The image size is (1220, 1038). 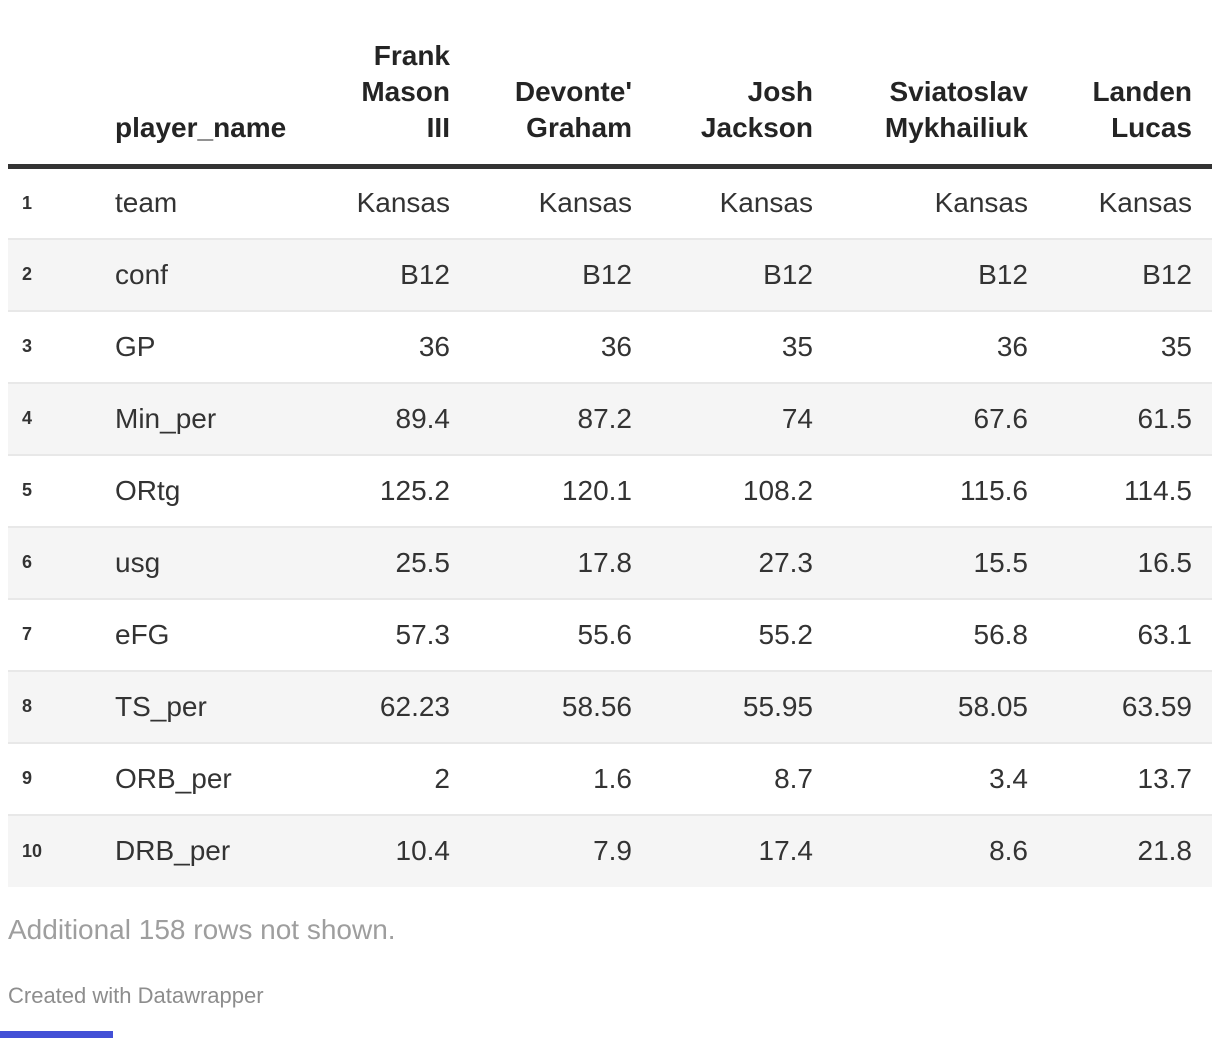 I want to click on value-cell: 25.5, so click(x=370, y=562).